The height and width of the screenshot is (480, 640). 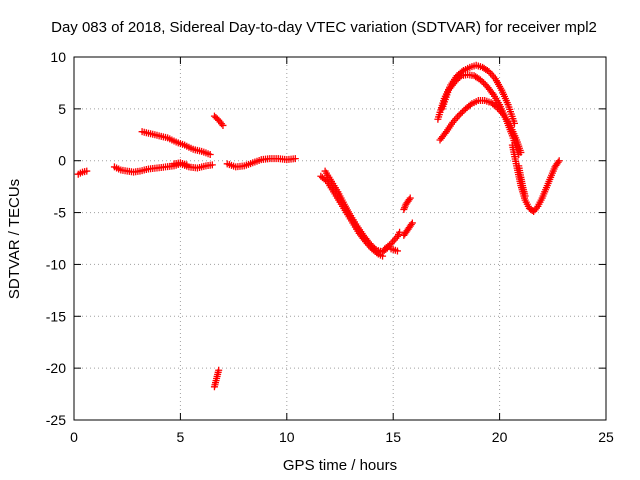 I want to click on y-tick-label: -5, so click(x=60, y=213).